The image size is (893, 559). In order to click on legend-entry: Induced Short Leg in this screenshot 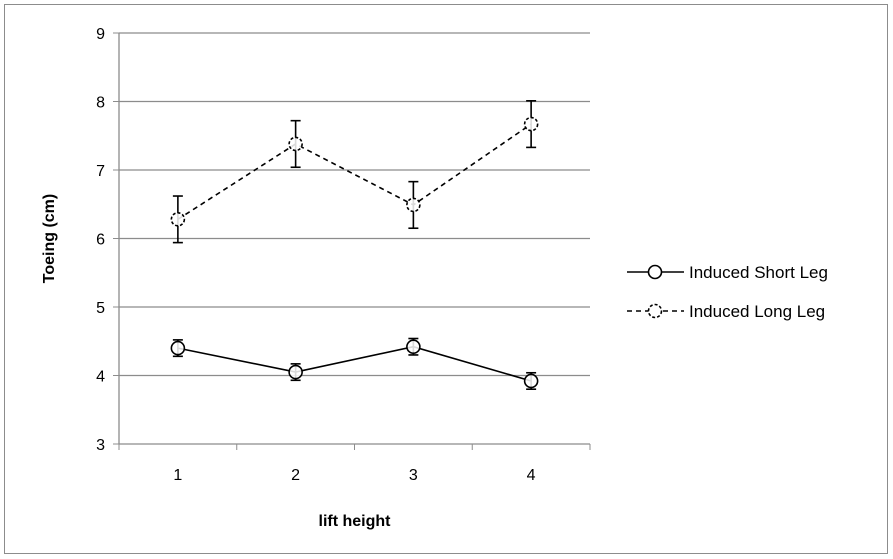, I will do `click(727, 272)`.